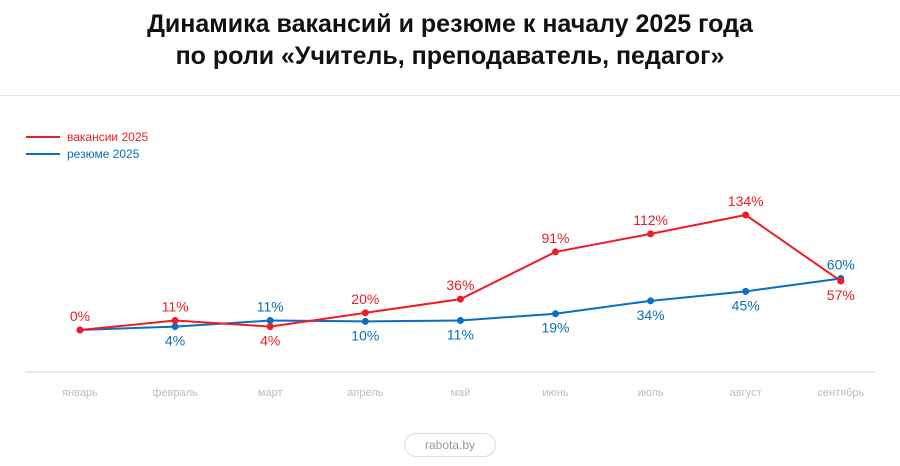 The image size is (900, 466). What do you see at coordinates (840, 393) in the screenshot?
I see `x-tick-label: сентябрь` at bounding box center [840, 393].